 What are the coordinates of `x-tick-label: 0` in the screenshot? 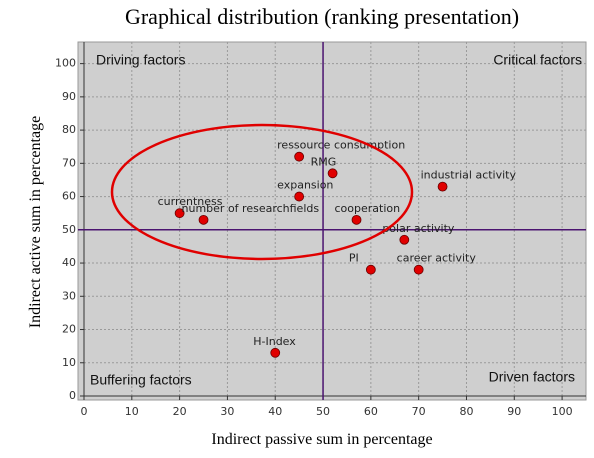 It's located at (84, 411).